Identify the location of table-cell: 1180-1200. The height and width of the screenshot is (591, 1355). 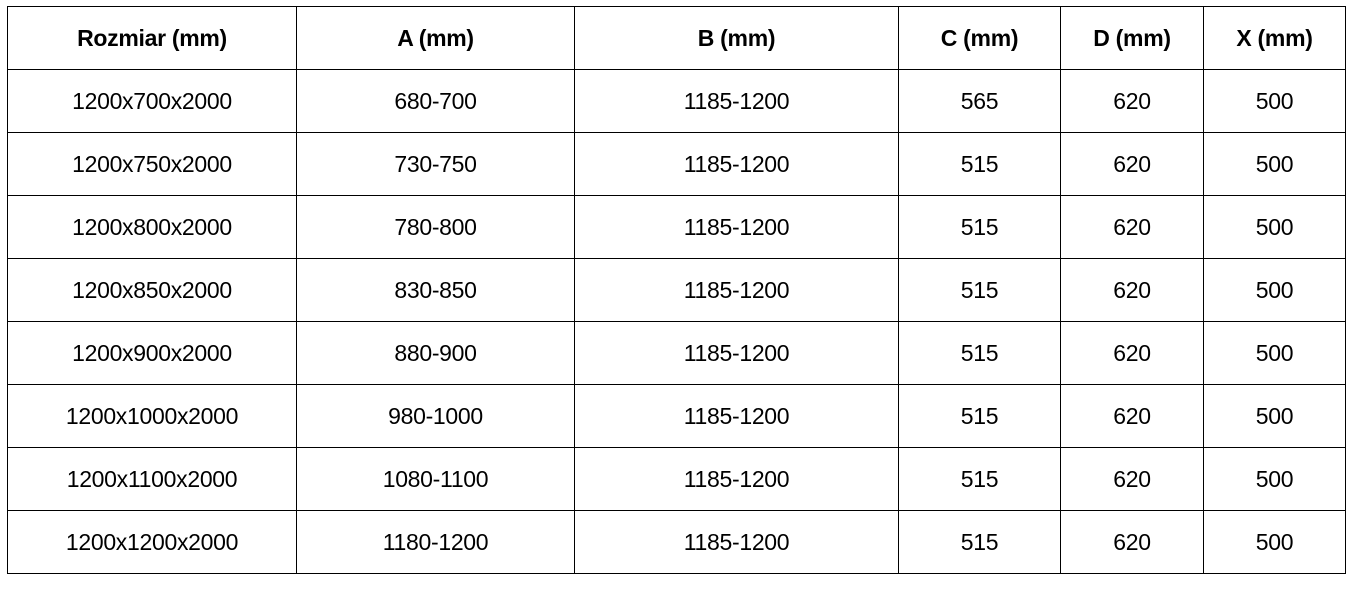
(435, 542).